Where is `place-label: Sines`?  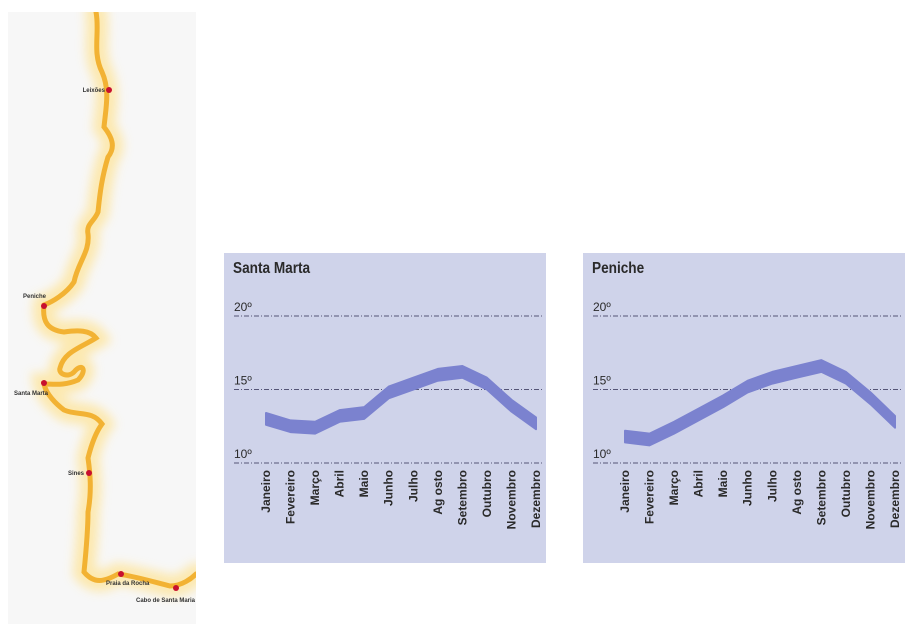 place-label: Sines is located at coordinates (76, 474).